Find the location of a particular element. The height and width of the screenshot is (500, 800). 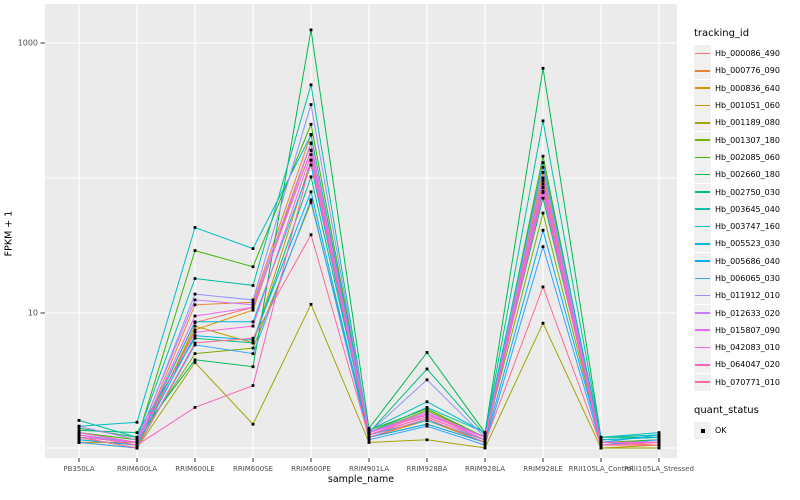

legend-entry-label: Hb_042083_010 is located at coordinates (747, 348).